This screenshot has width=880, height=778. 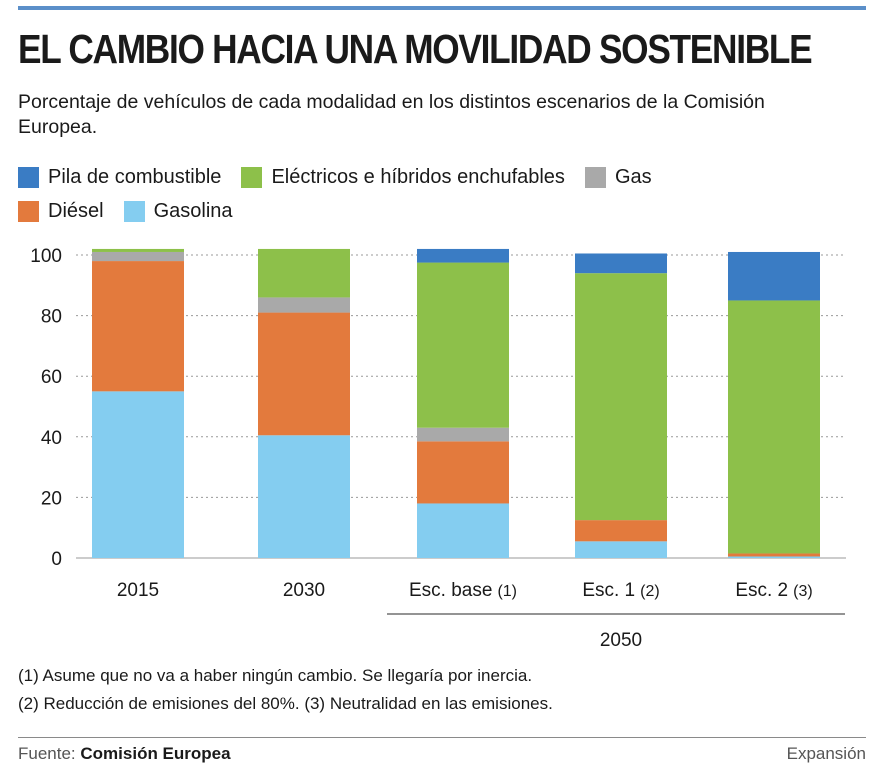 What do you see at coordinates (442, 8) in the screenshot?
I see `accent-bar` at bounding box center [442, 8].